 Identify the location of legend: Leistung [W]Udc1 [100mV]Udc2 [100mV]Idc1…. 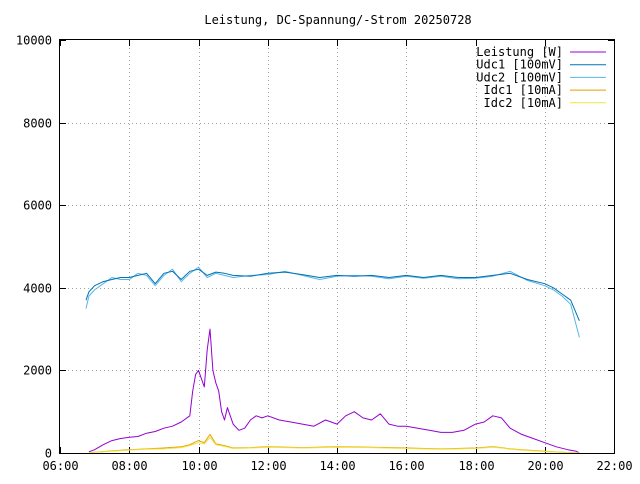
(541, 77).